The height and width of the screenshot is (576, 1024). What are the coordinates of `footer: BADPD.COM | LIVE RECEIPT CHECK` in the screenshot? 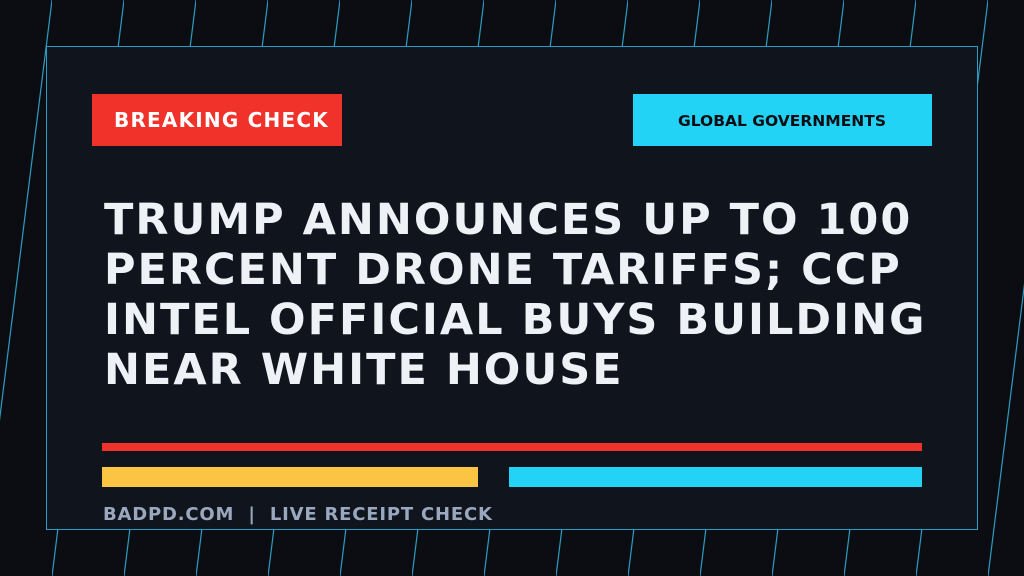 It's located at (298, 514).